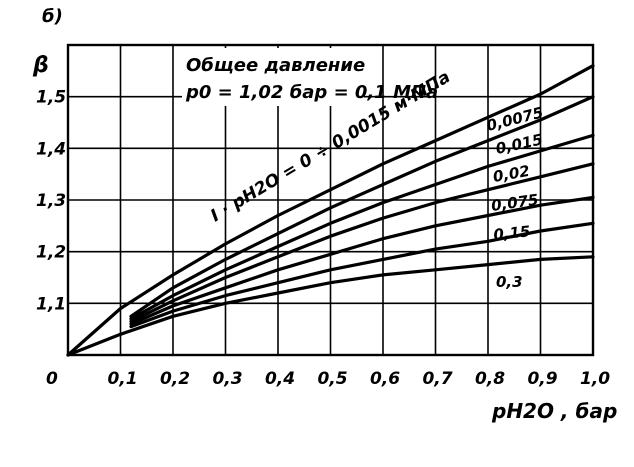  I want to click on x-tick-label: 0,7, so click(437, 379).